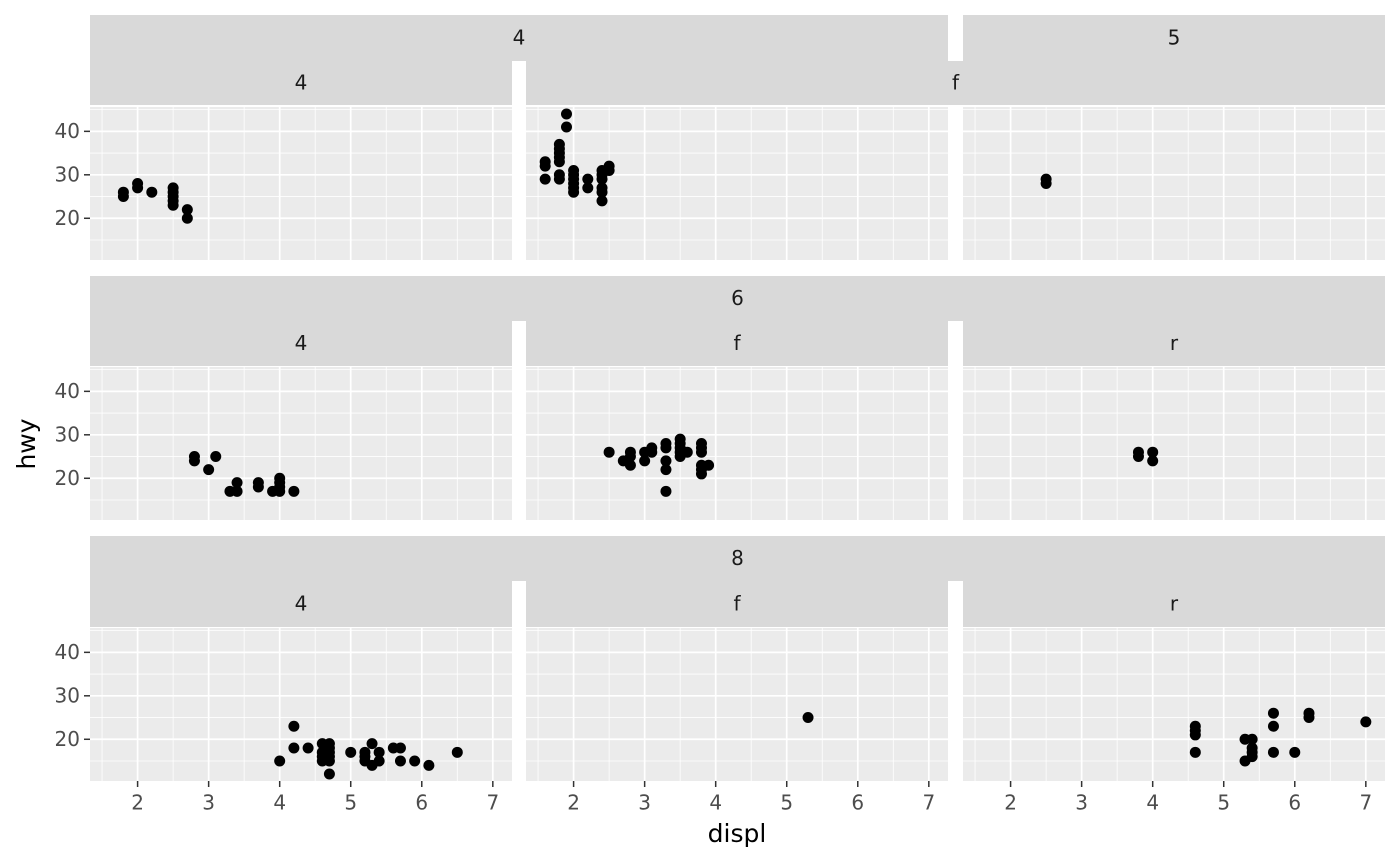 Image resolution: width=1400 pixels, height=866 pixels. What do you see at coordinates (67, 478) in the screenshot?
I see `y-tick-label: 20` at bounding box center [67, 478].